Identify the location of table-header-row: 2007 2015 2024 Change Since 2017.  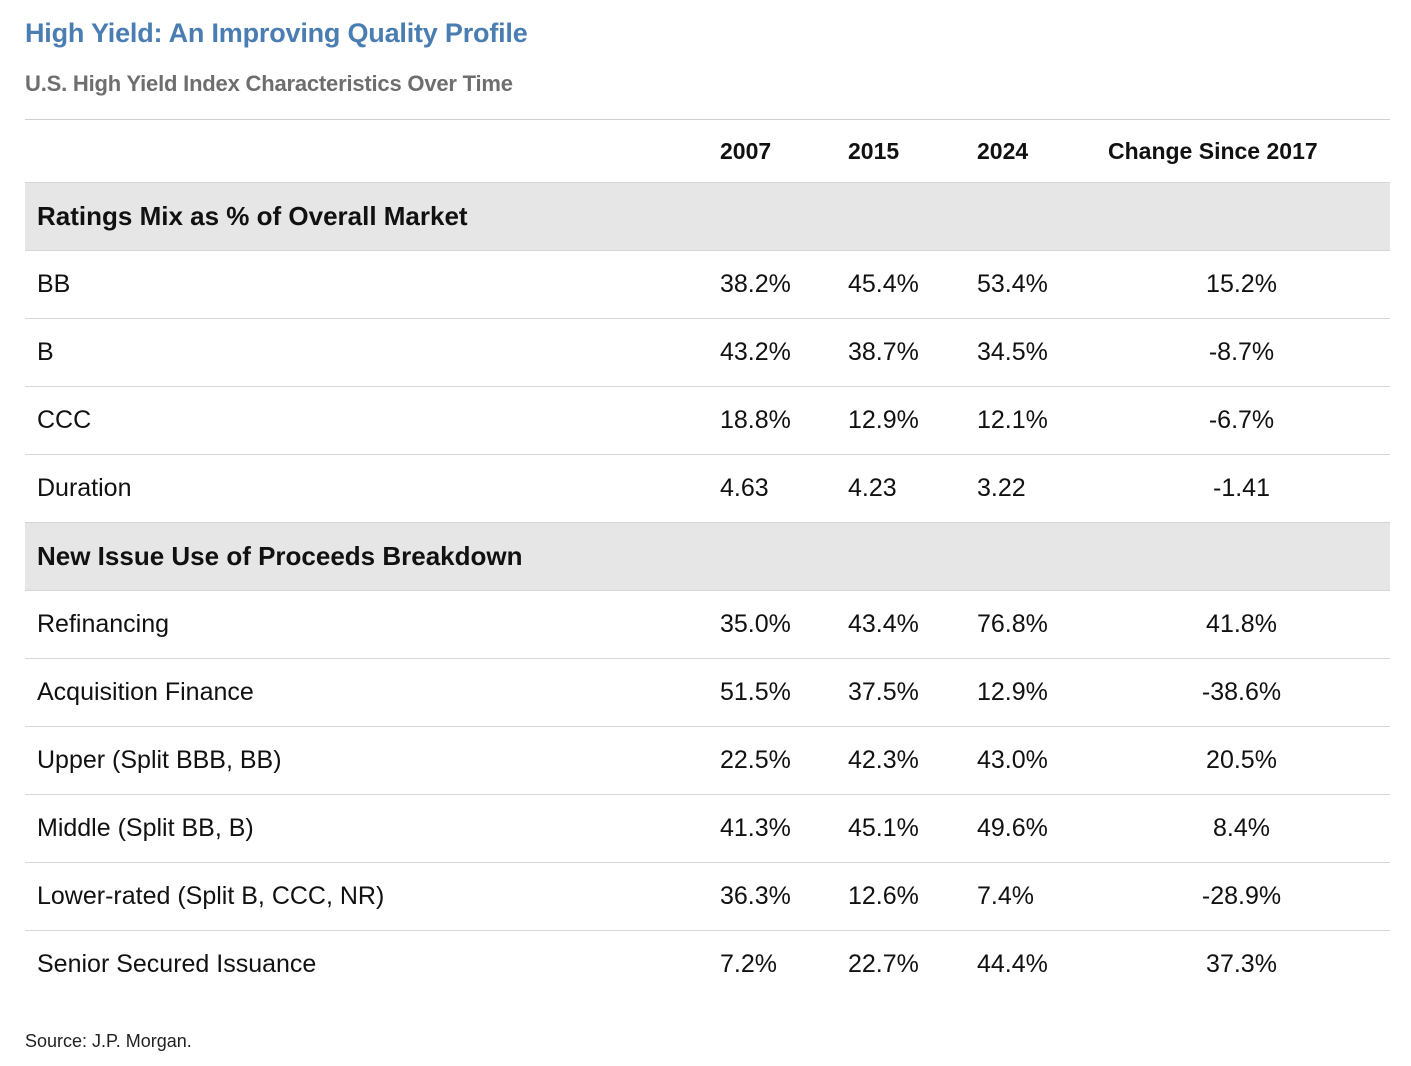
(707, 151).